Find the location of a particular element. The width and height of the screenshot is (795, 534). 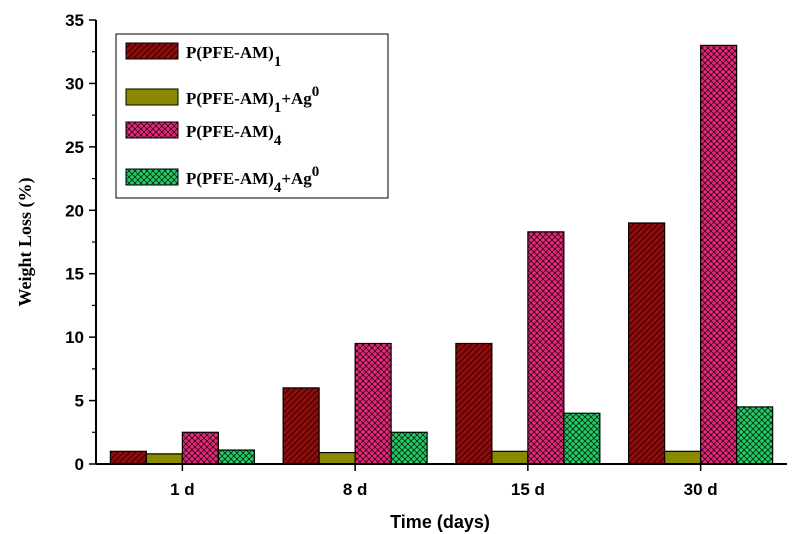

legend-label-1: P(PFE-AM)1 is located at coordinates (233, 56).